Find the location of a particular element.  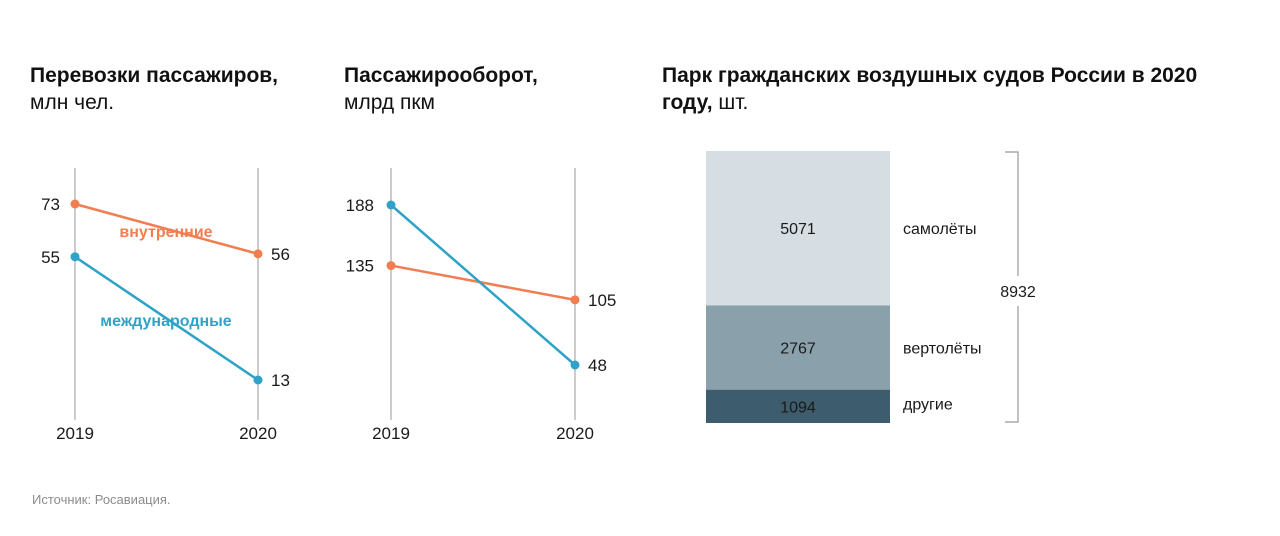

chart2-data-label: 188 is located at coordinates (360, 205).